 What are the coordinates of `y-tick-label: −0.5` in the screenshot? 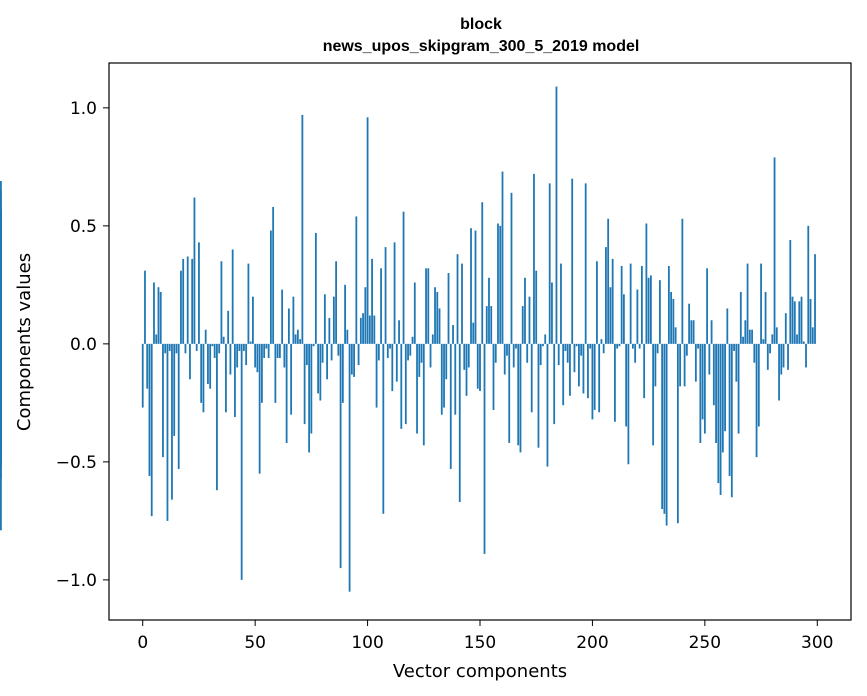 It's located at (76, 463).